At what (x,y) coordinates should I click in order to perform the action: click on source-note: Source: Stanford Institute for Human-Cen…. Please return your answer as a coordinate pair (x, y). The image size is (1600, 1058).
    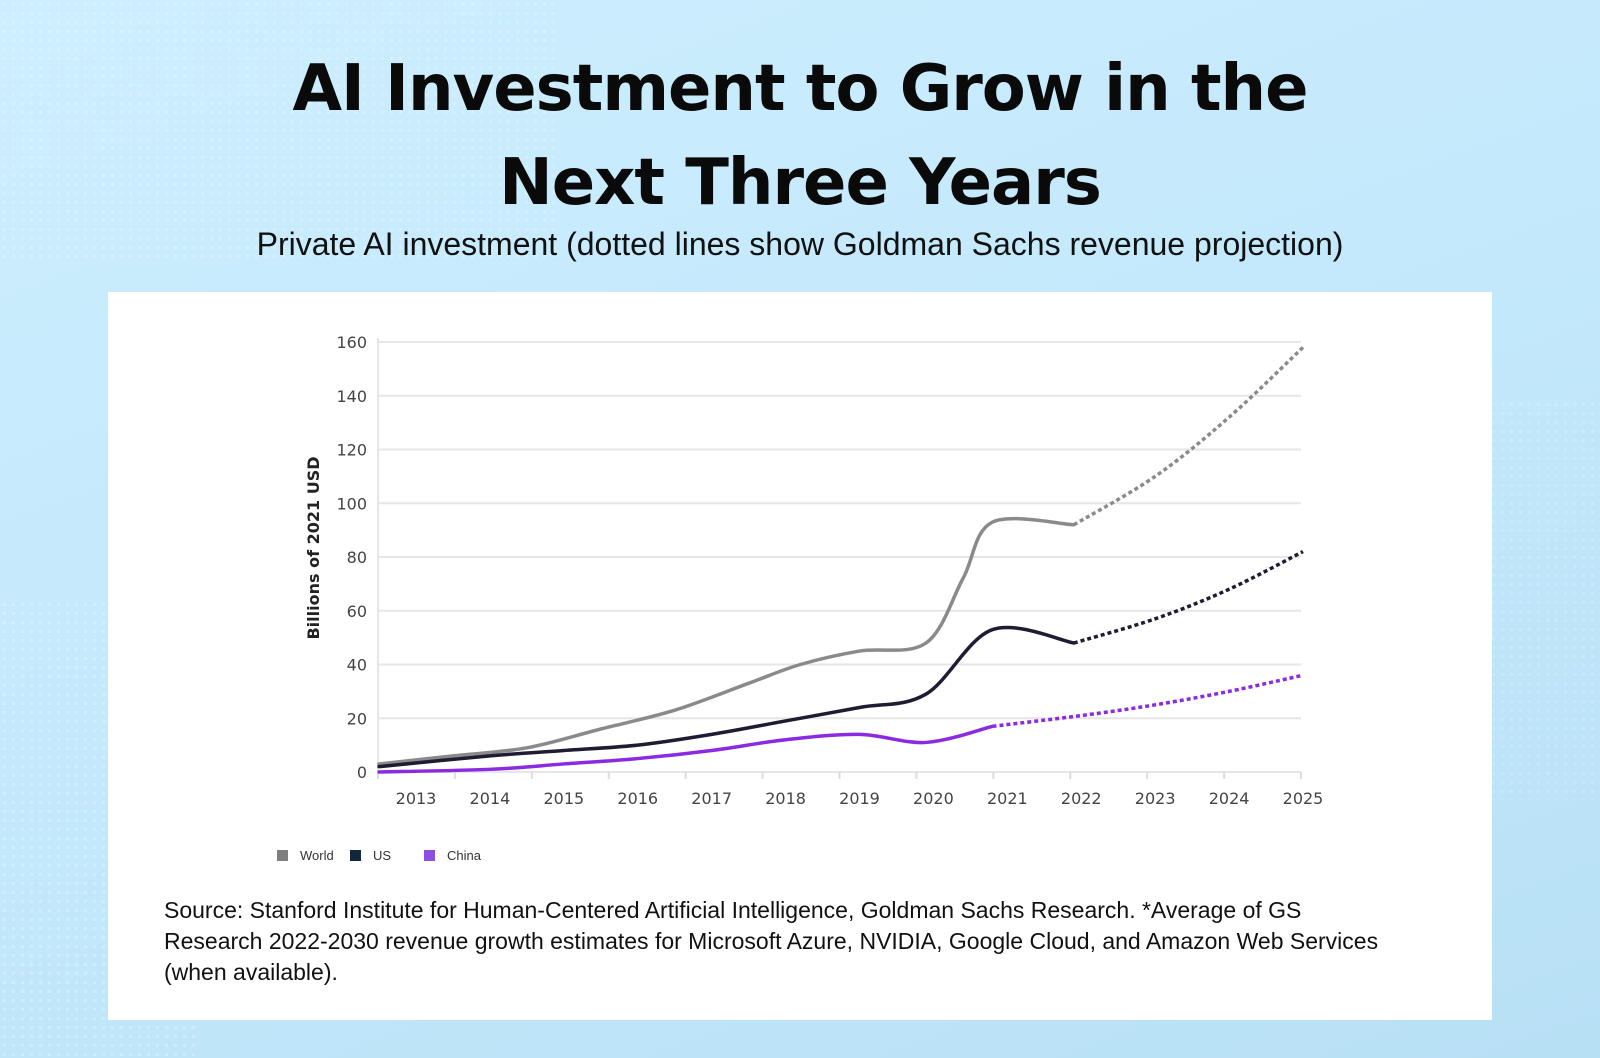
    Looking at the image, I should click on (771, 941).